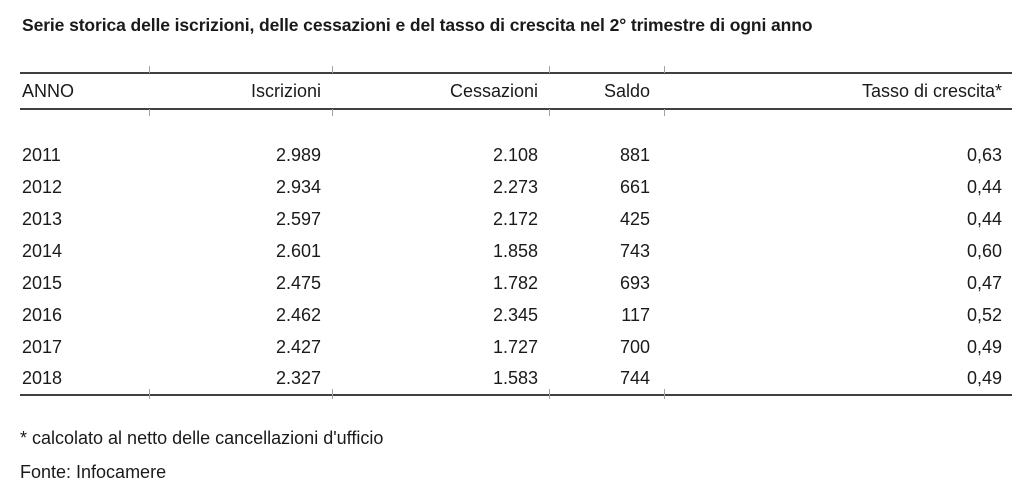  What do you see at coordinates (298, 314) in the screenshot?
I see `cell-iscrizioni: 2.462` at bounding box center [298, 314].